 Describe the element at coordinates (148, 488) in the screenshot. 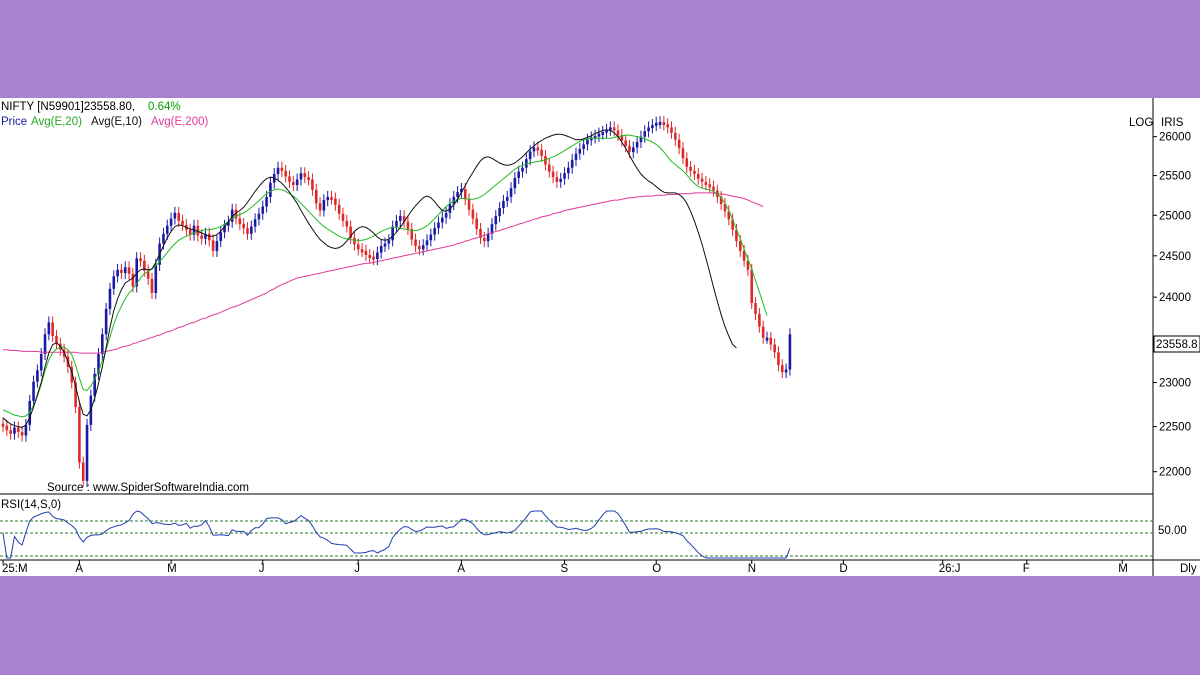

I see `source-text: Source : www.SpiderSoftwareIndia.com` at that location.